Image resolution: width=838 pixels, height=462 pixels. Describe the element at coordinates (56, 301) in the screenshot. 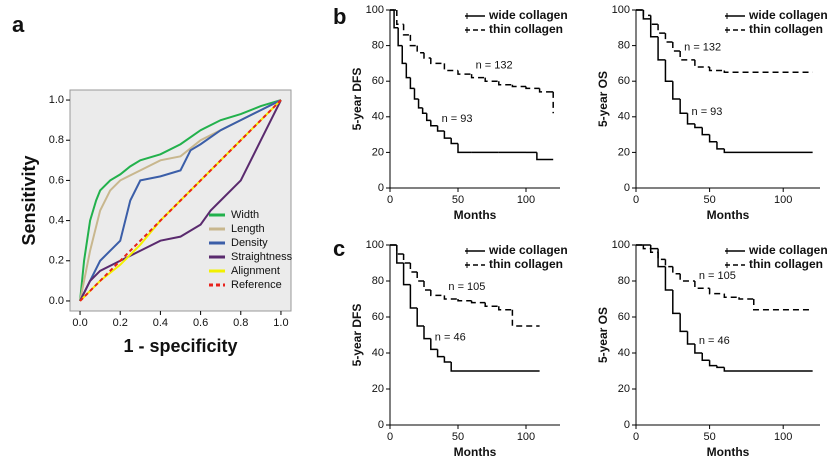

I see `y-tick-label: 0.0` at that location.